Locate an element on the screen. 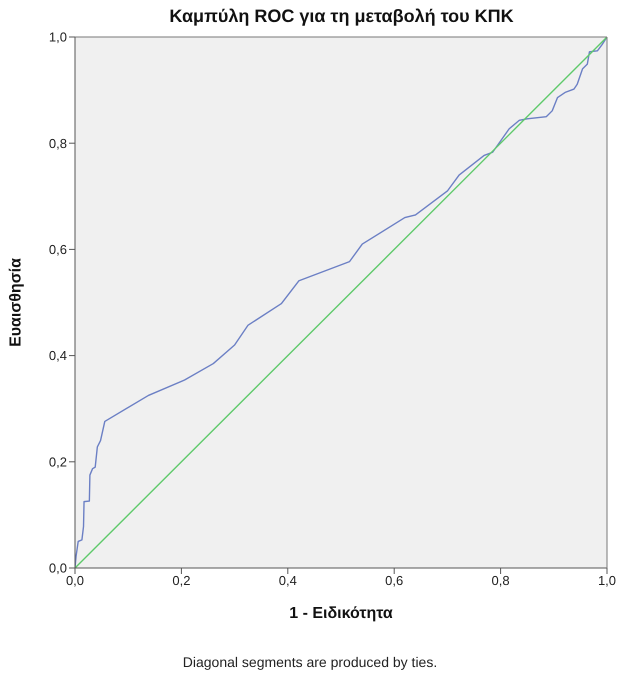 Image resolution: width=620 pixels, height=677 pixels. chart-title: Καμπύλη ROC για τη μεταβολή του ΚΠΚ is located at coordinates (341, 16).